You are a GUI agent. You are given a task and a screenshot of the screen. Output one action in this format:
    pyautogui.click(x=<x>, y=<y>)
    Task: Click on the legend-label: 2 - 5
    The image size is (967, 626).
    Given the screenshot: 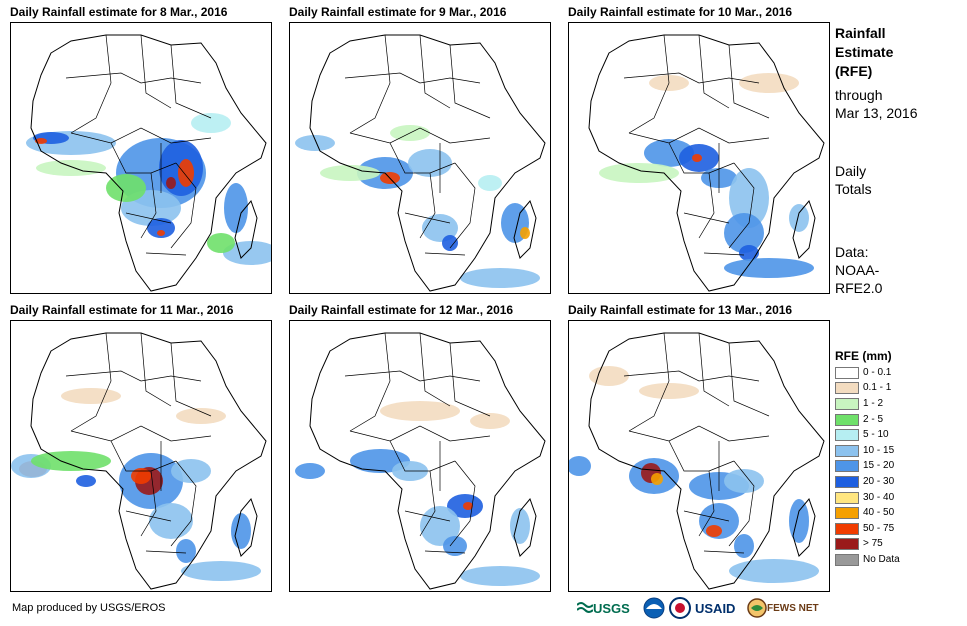 What is the action you would take?
    pyautogui.click(x=873, y=420)
    